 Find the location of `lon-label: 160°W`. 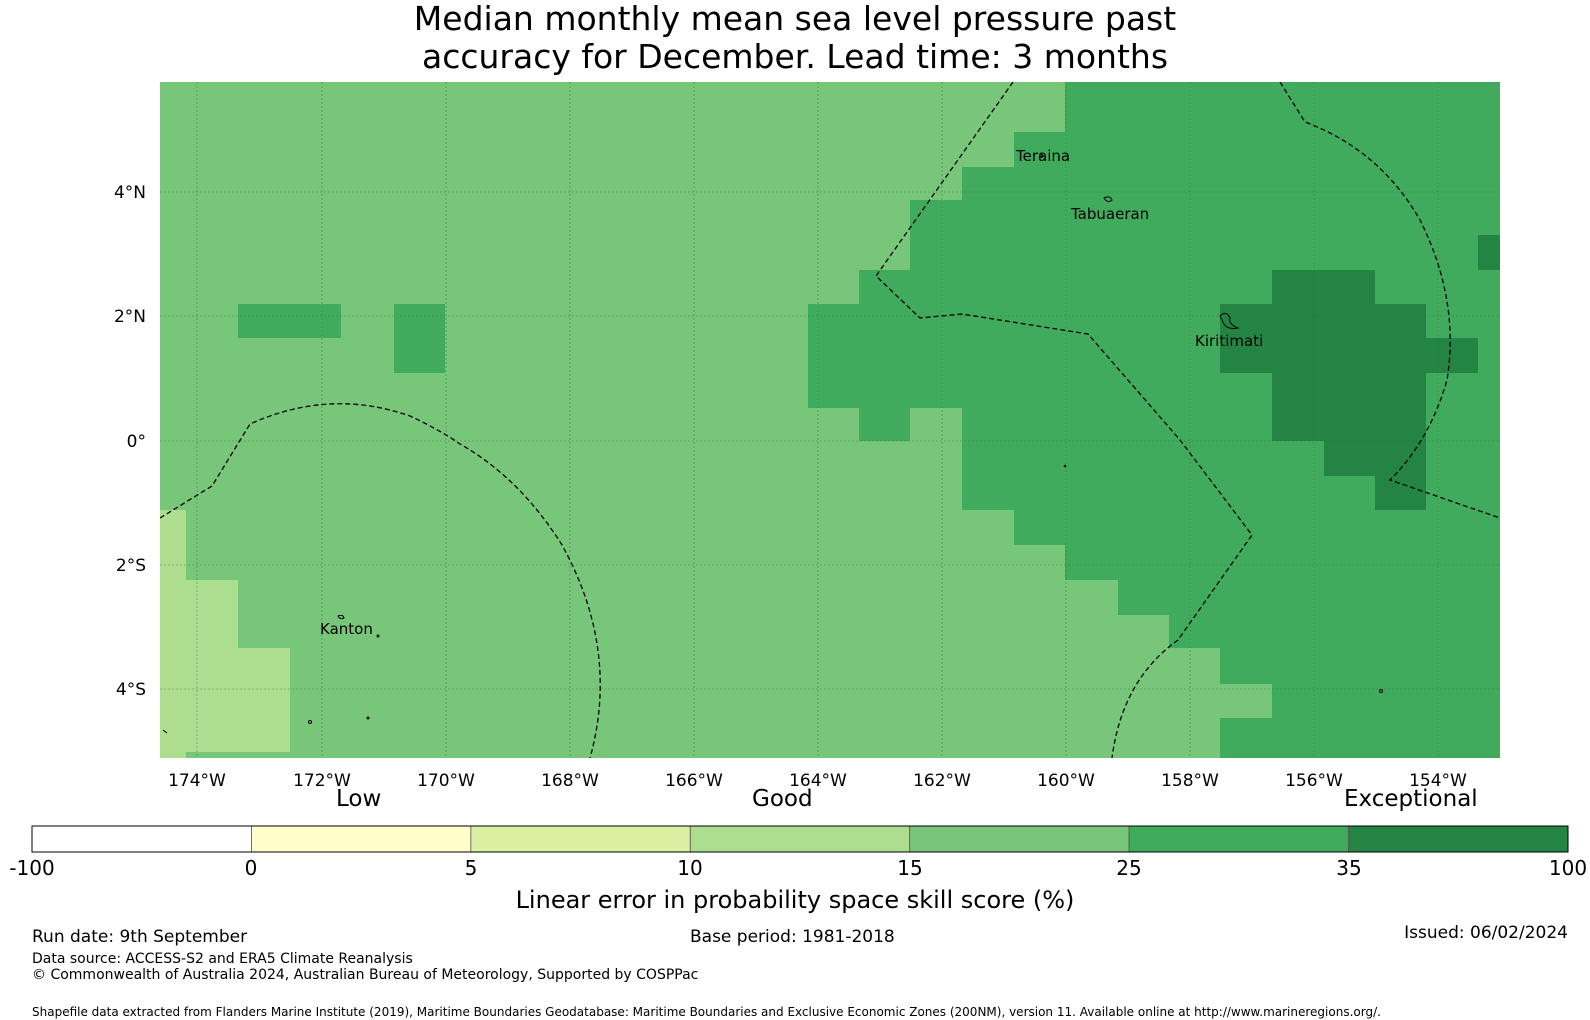

lon-label: 160°W is located at coordinates (1066, 781).